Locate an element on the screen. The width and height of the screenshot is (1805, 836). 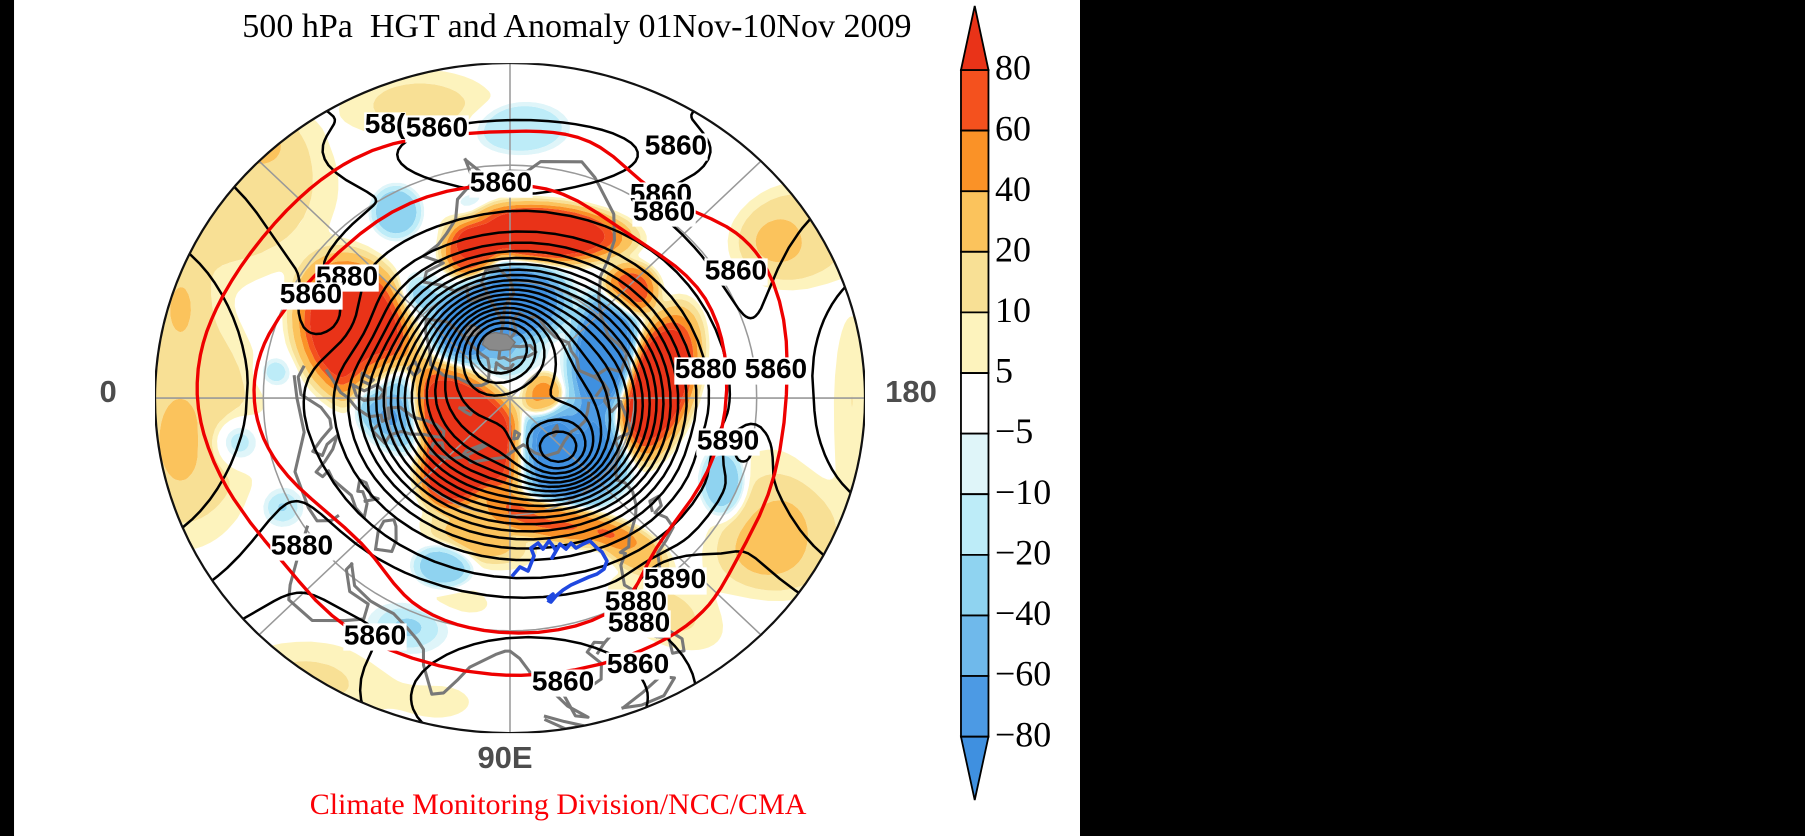
svg-text: 90E is located at coordinates (504, 757).